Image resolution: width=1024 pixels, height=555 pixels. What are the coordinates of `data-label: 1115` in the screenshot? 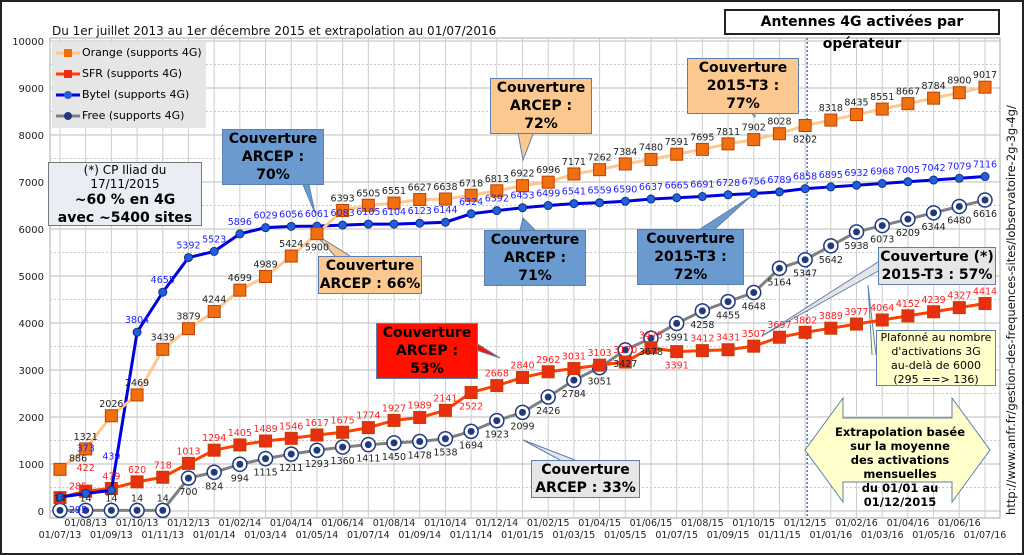 It's located at (265, 473).